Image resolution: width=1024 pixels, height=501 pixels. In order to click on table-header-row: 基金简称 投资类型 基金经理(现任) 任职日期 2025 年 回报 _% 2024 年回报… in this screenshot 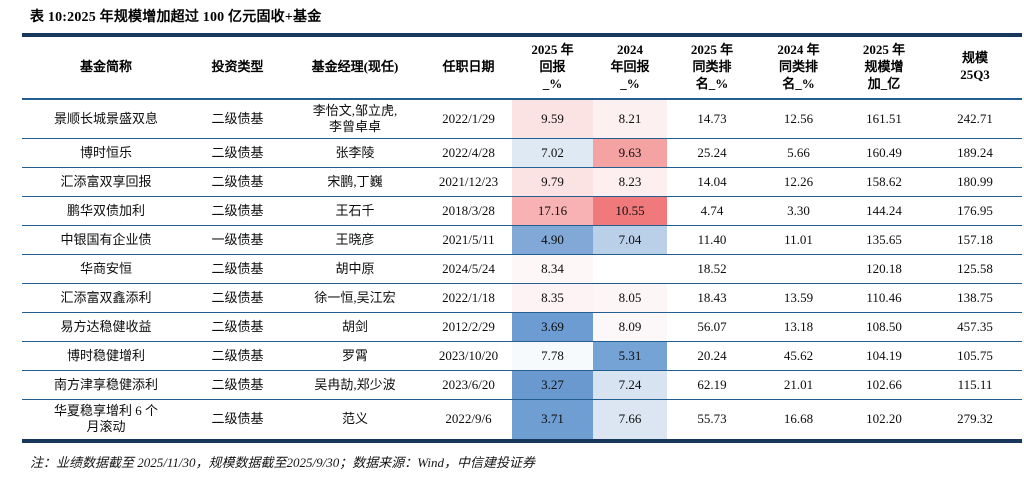, I will do `click(522, 67)`.